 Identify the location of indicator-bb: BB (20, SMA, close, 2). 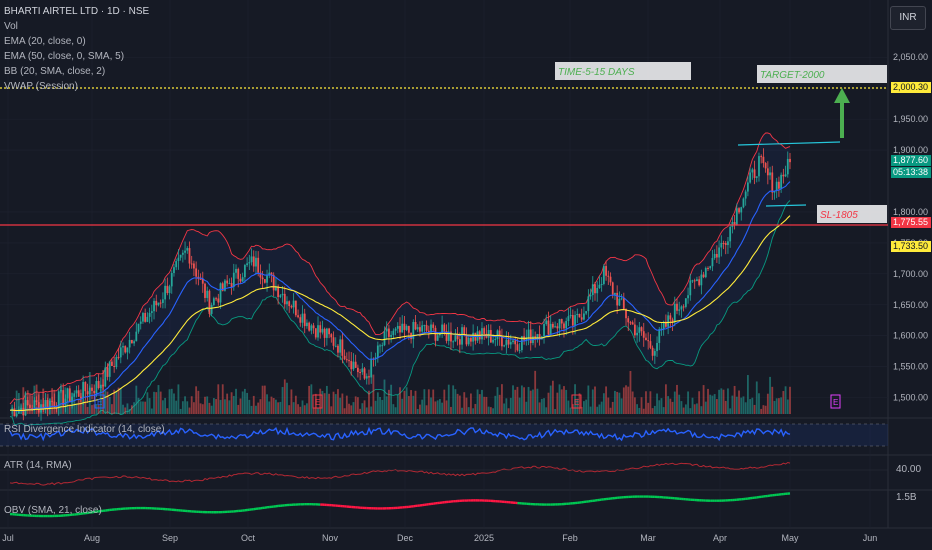
(55, 71).